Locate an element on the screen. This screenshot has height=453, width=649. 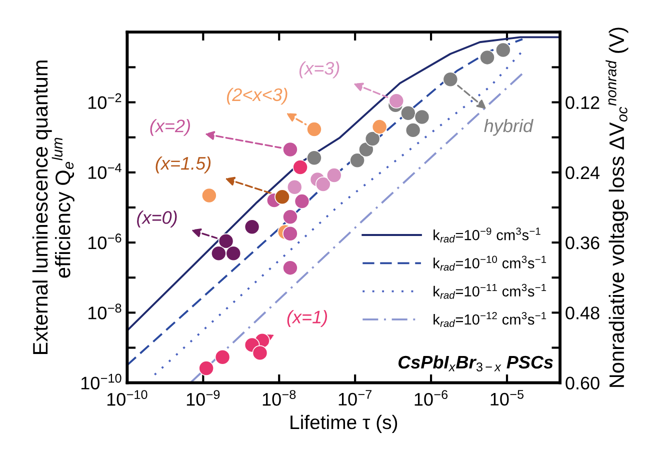
y2-tick-label: 0.48 is located at coordinates (583, 313).